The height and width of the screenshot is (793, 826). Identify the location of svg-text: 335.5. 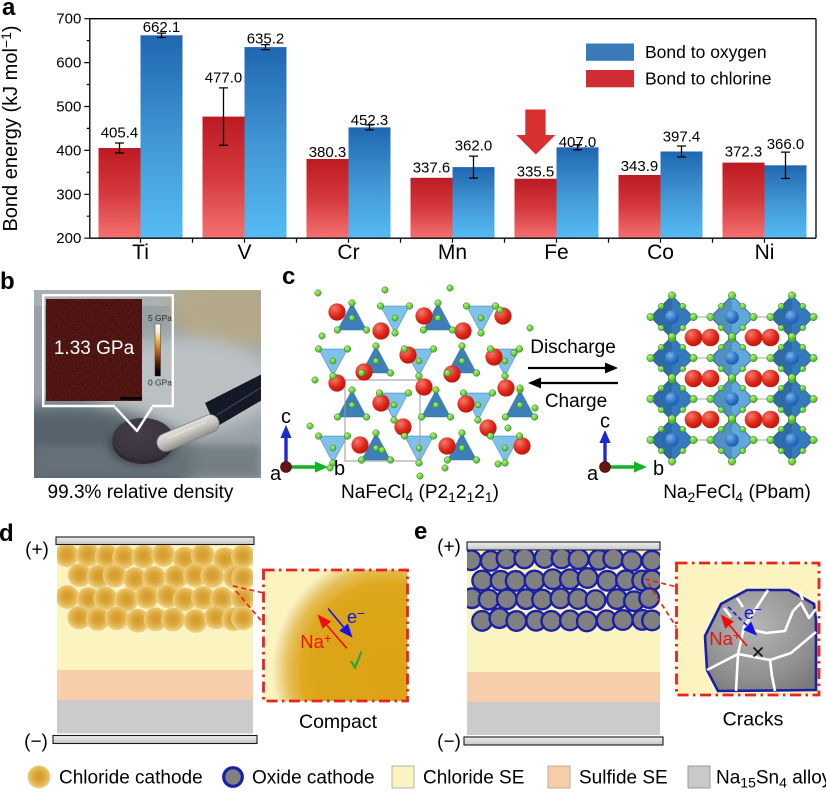
(536, 172).